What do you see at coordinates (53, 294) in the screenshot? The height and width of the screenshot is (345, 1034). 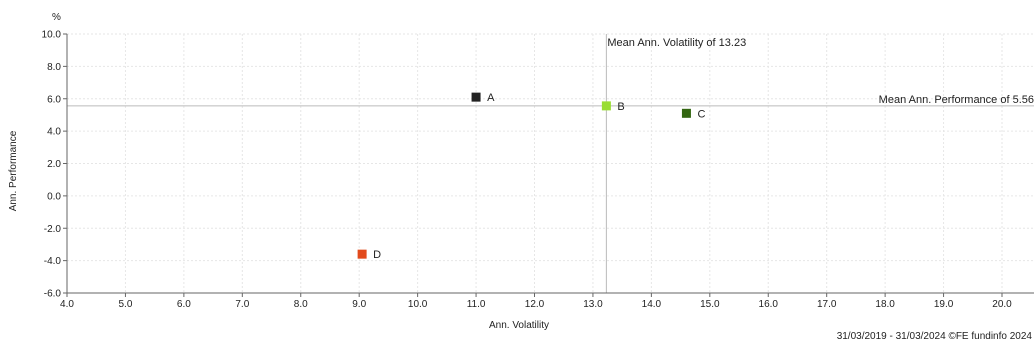 I see `y-tick-label: -6.0` at bounding box center [53, 294].